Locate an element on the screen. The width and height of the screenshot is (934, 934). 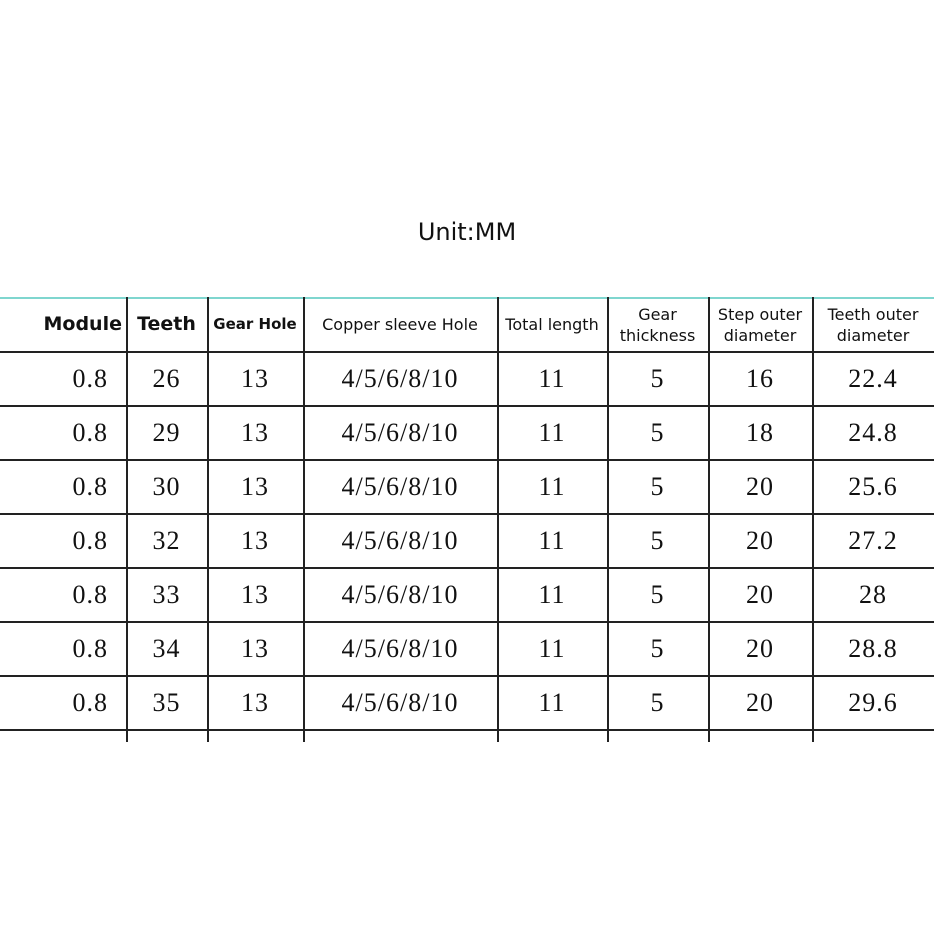
table-cell: 34 is located at coordinates (166, 648).